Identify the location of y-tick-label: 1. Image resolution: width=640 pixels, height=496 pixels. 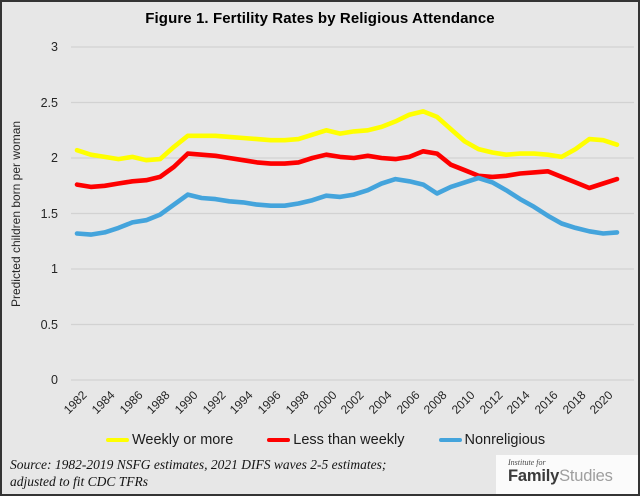
(54, 269).